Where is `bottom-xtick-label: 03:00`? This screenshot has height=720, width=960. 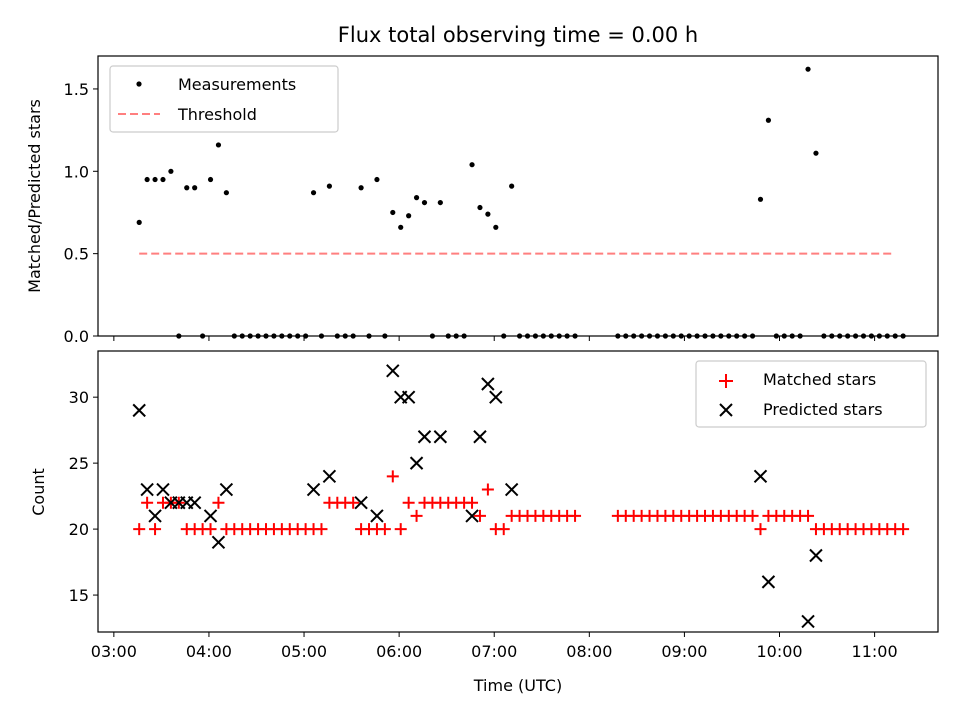 bottom-xtick-label: 03:00 is located at coordinates (114, 651).